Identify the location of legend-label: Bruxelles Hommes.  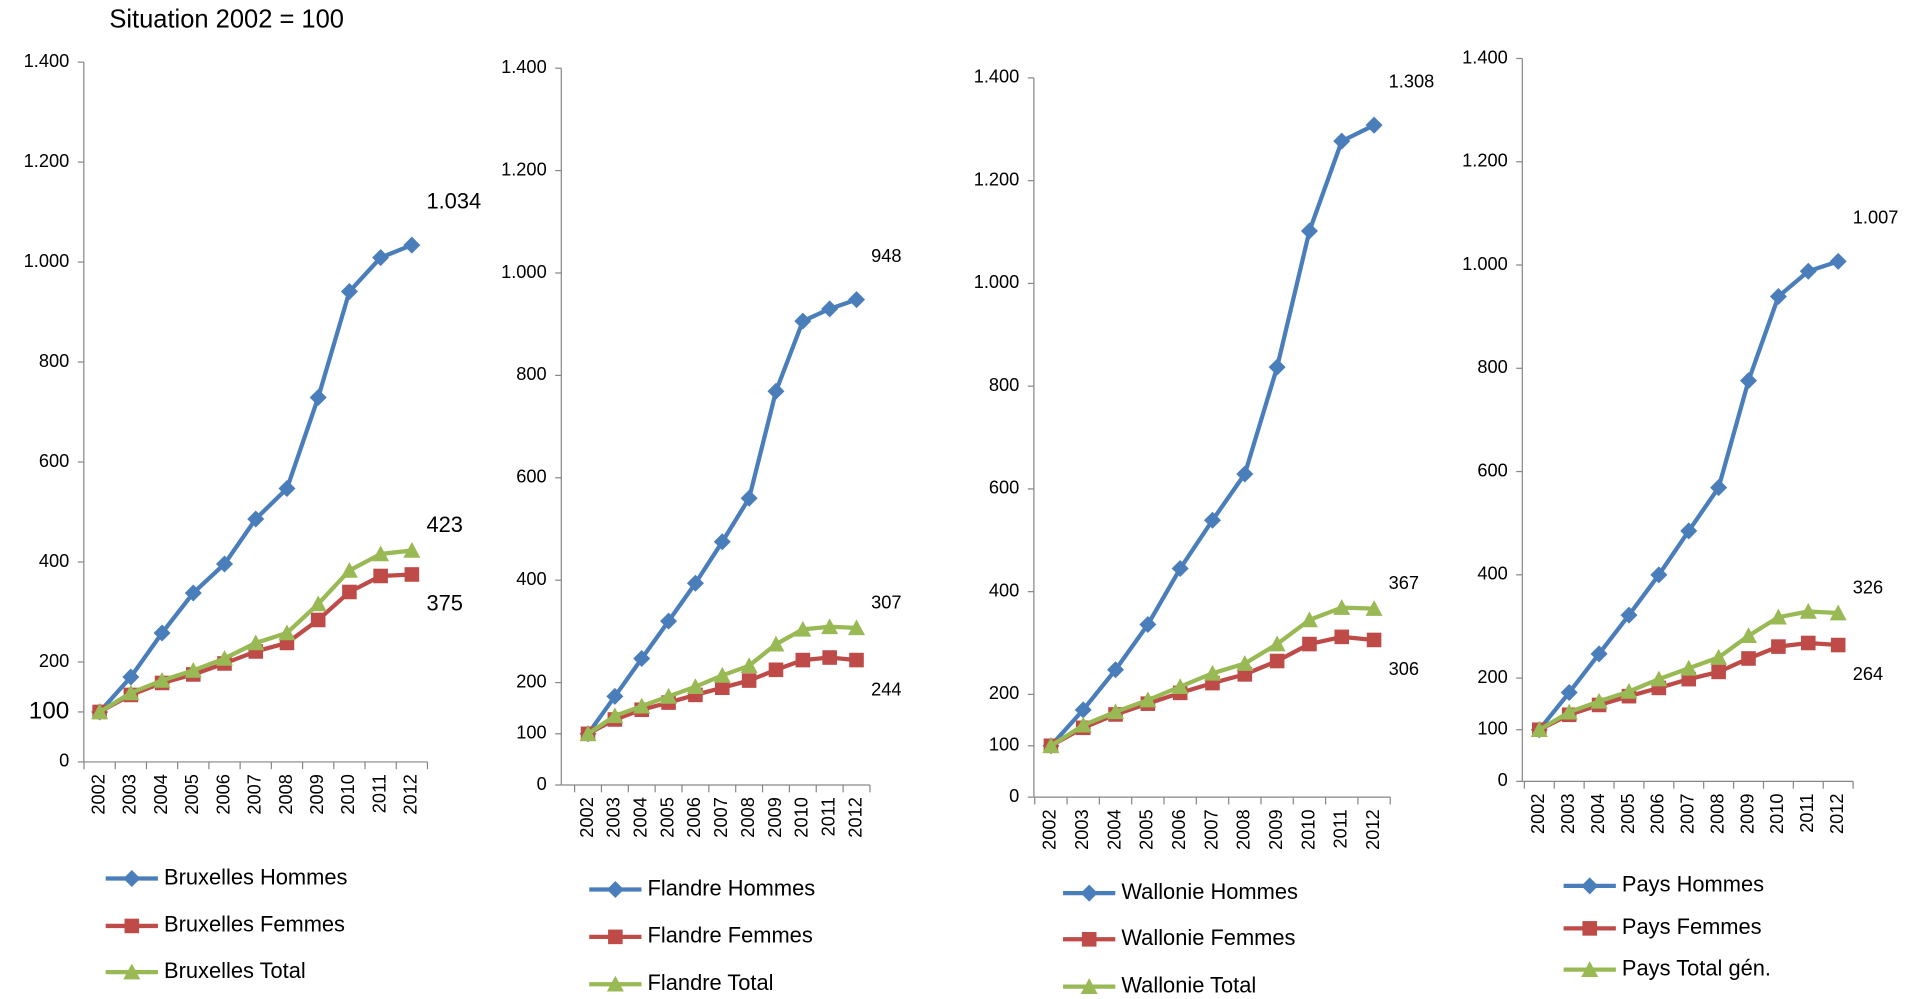
(255, 876).